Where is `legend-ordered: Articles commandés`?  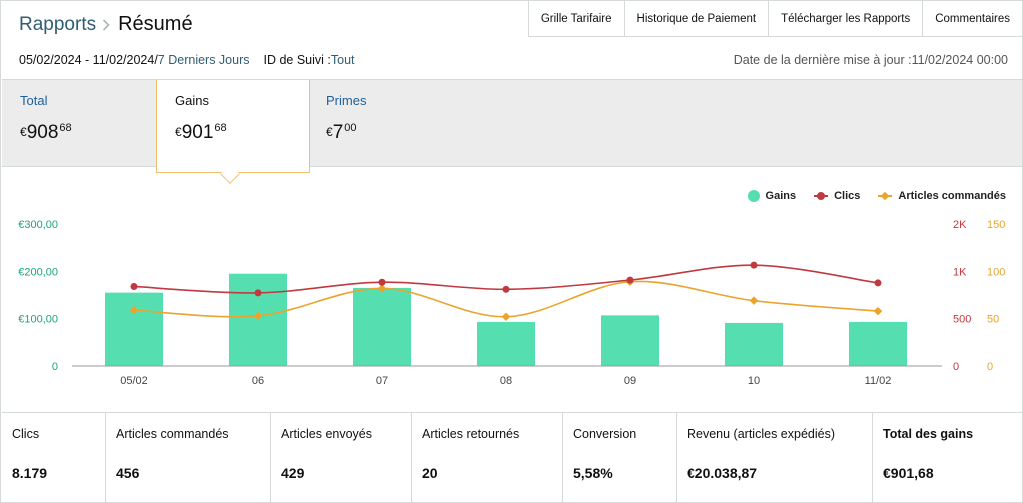
legend-ordered: Articles commandés is located at coordinates (942, 196).